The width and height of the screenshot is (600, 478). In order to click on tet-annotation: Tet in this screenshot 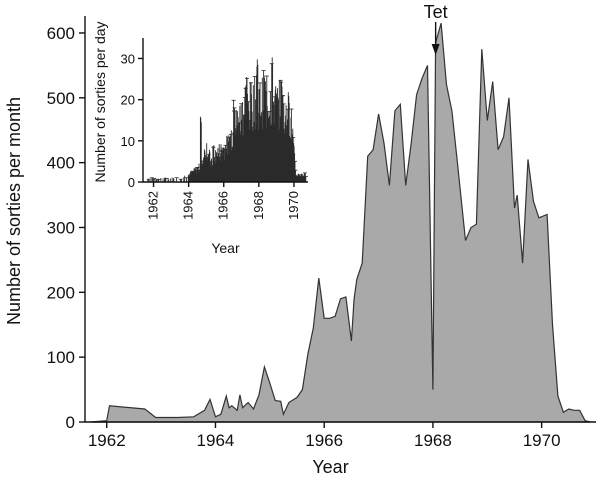, I will do `click(436, 28)`.